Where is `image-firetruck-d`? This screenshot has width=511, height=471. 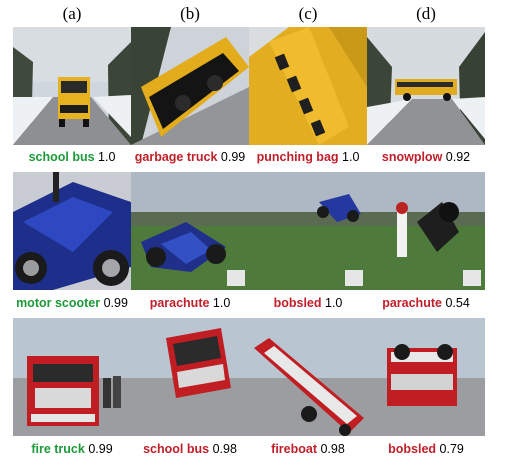
image-firetruck-d is located at coordinates (426, 377).